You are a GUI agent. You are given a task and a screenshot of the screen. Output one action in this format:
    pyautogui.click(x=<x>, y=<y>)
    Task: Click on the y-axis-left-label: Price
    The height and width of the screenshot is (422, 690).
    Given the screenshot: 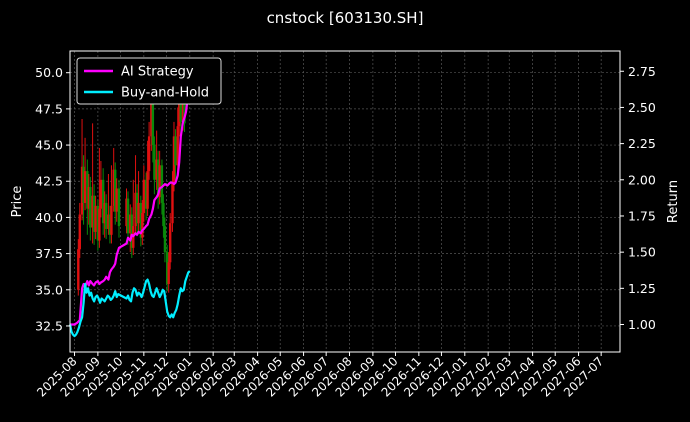 What is the action you would take?
    pyautogui.click(x=17, y=202)
    